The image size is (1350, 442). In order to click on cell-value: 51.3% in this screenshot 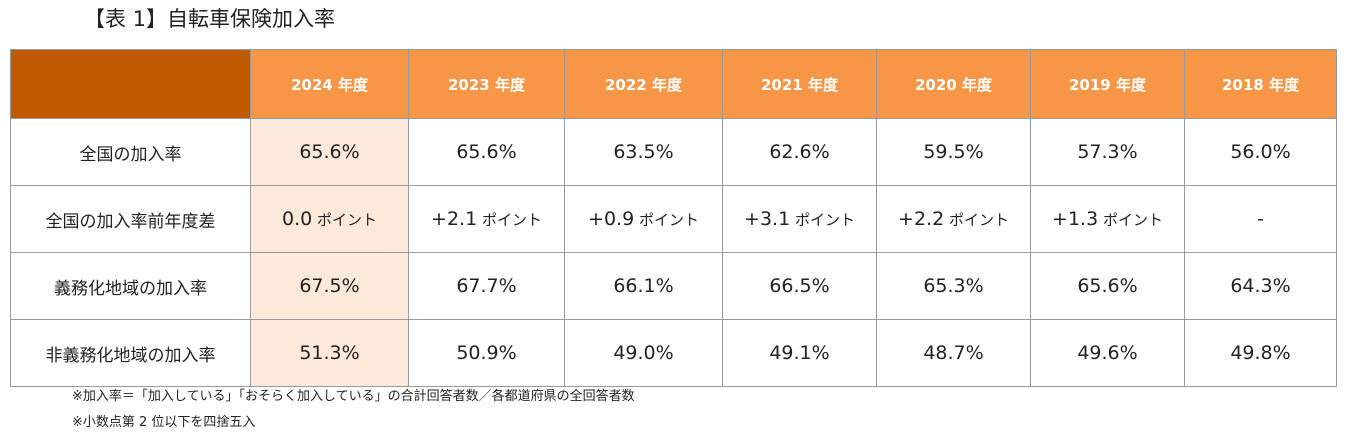, I will do `click(329, 353)`.